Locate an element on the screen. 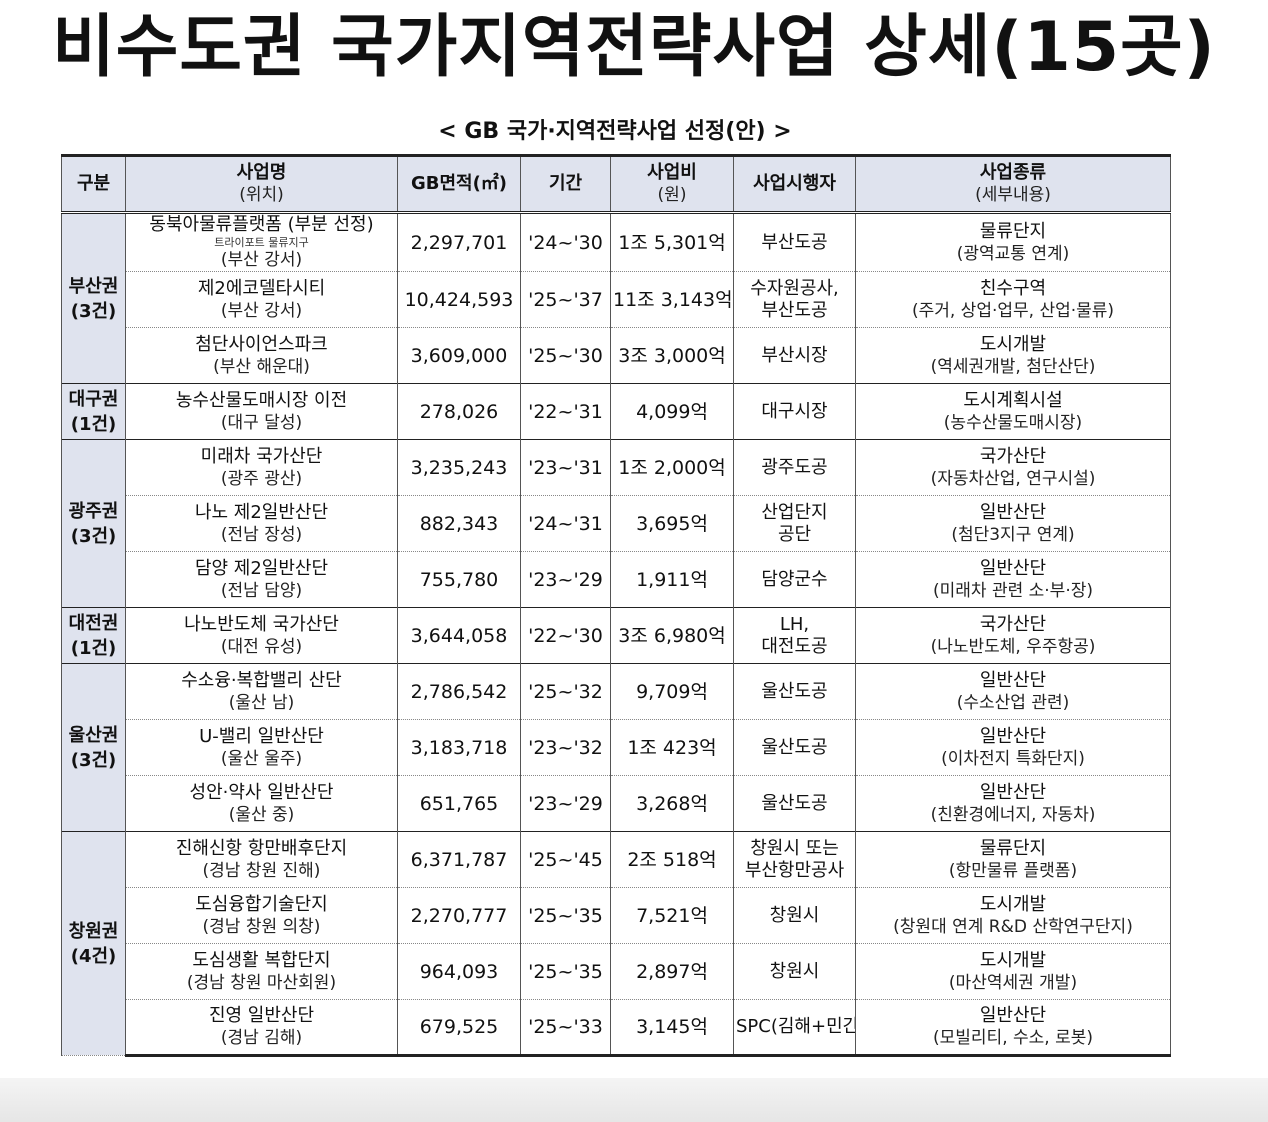  project-name-cell: 도심융합기술단지 (경남 창원 의창) is located at coordinates (261, 915).